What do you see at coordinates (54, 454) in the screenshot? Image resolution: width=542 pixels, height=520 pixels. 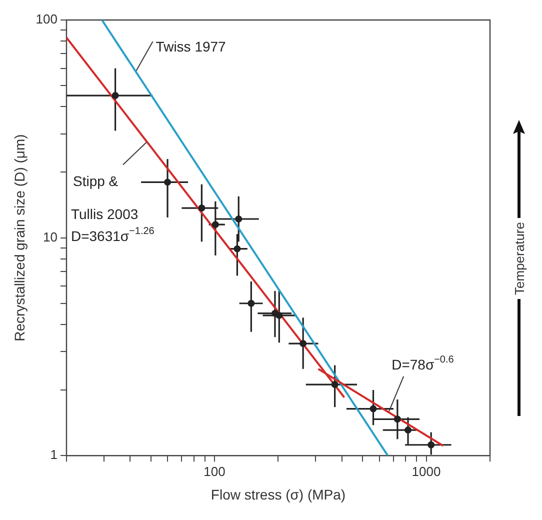 I see `y-tick-label: 1` at bounding box center [54, 454].